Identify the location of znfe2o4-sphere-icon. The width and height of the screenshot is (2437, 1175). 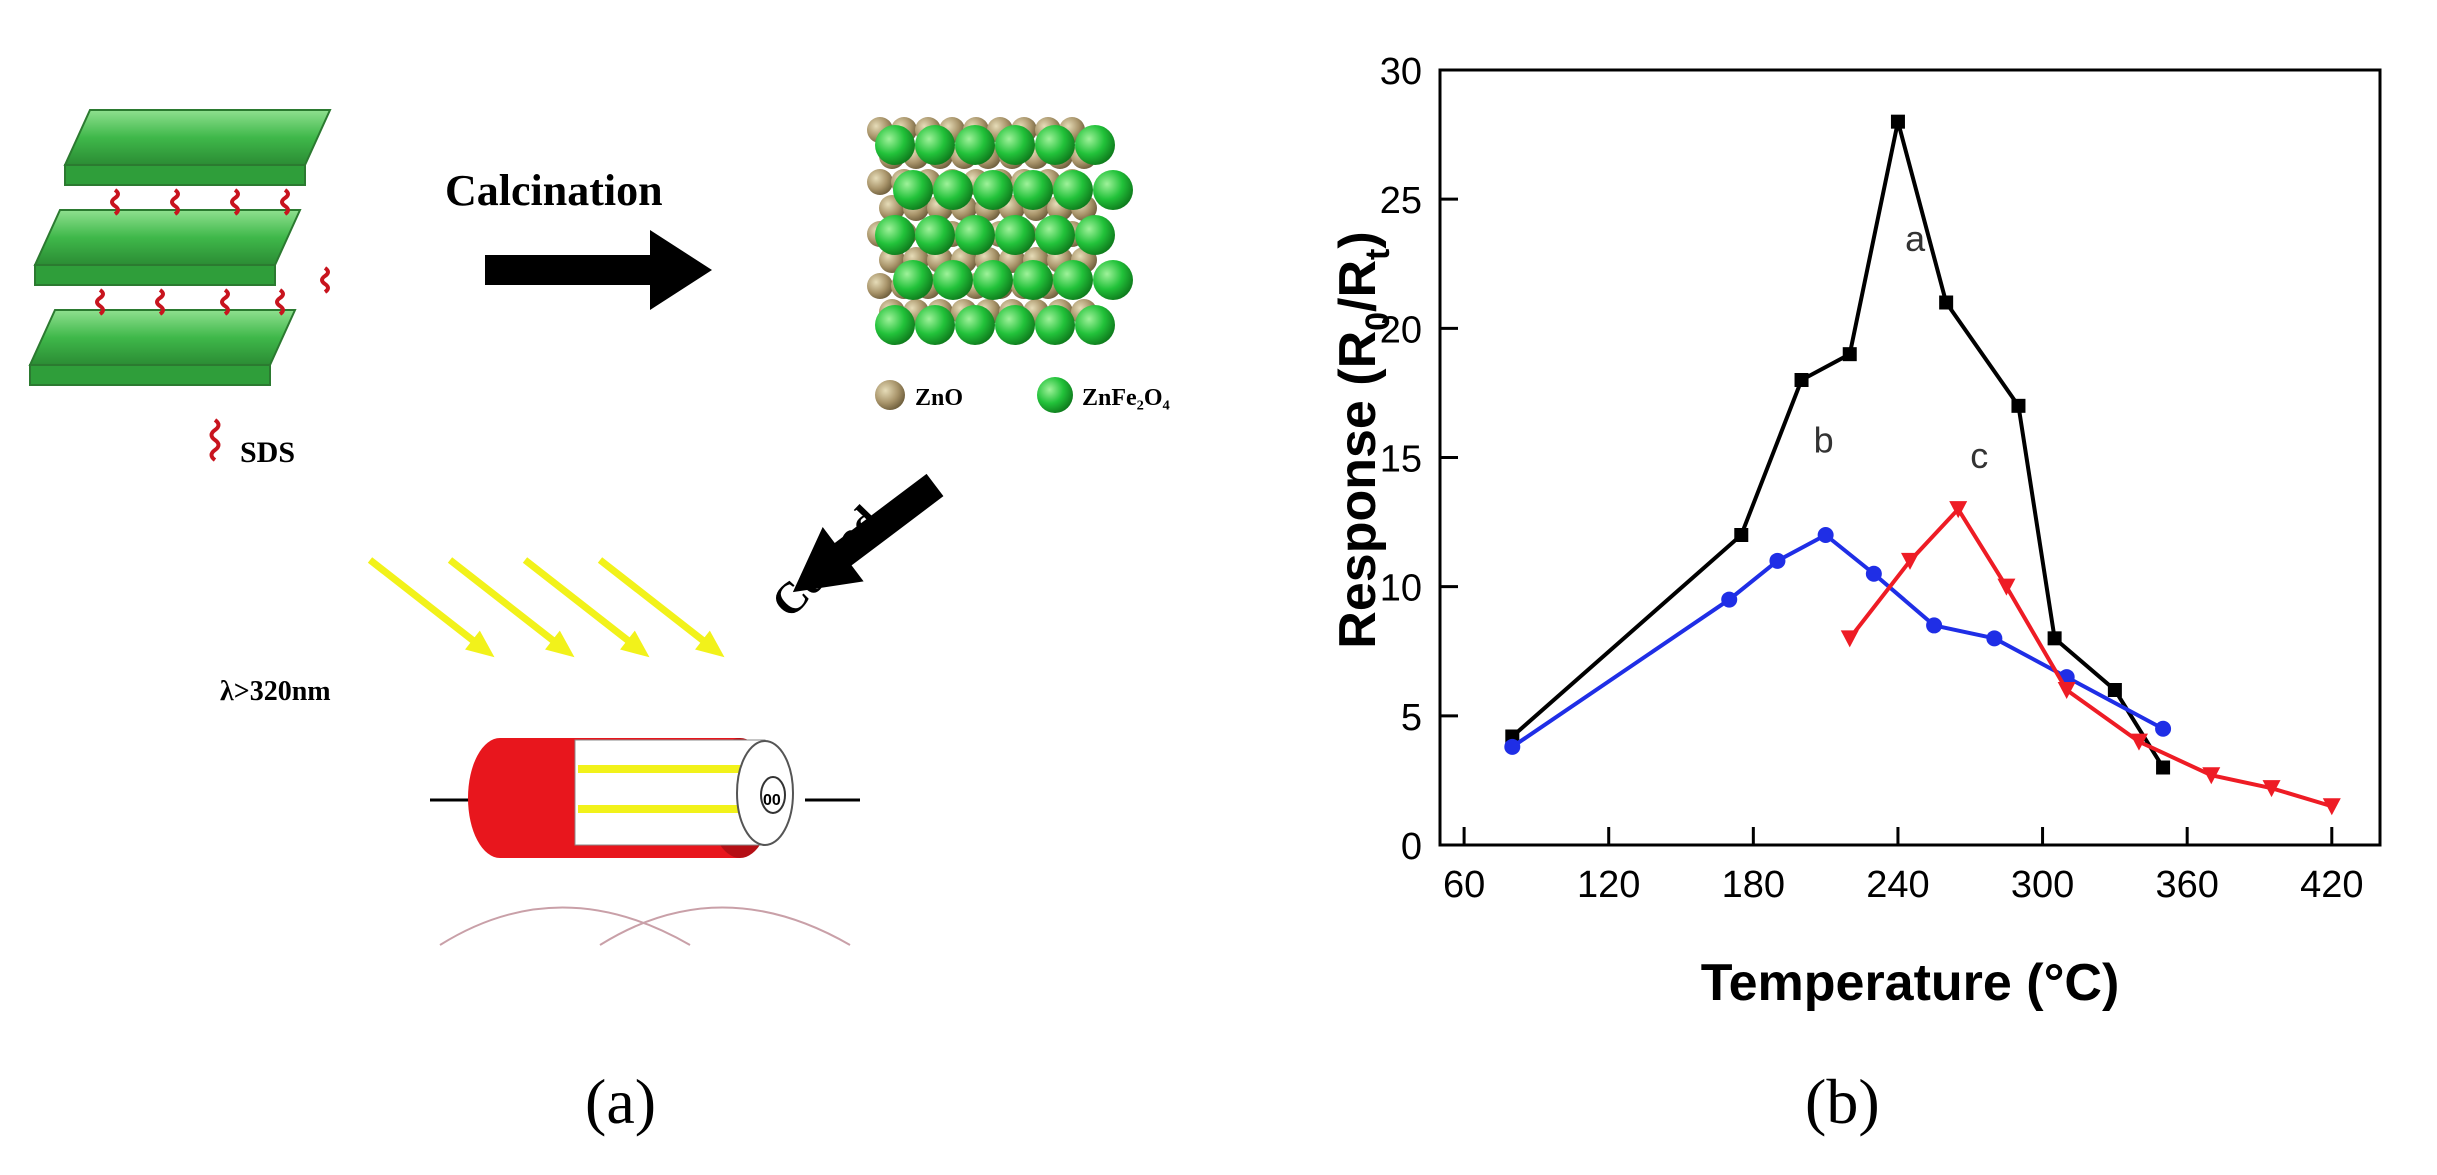
(1055, 395).